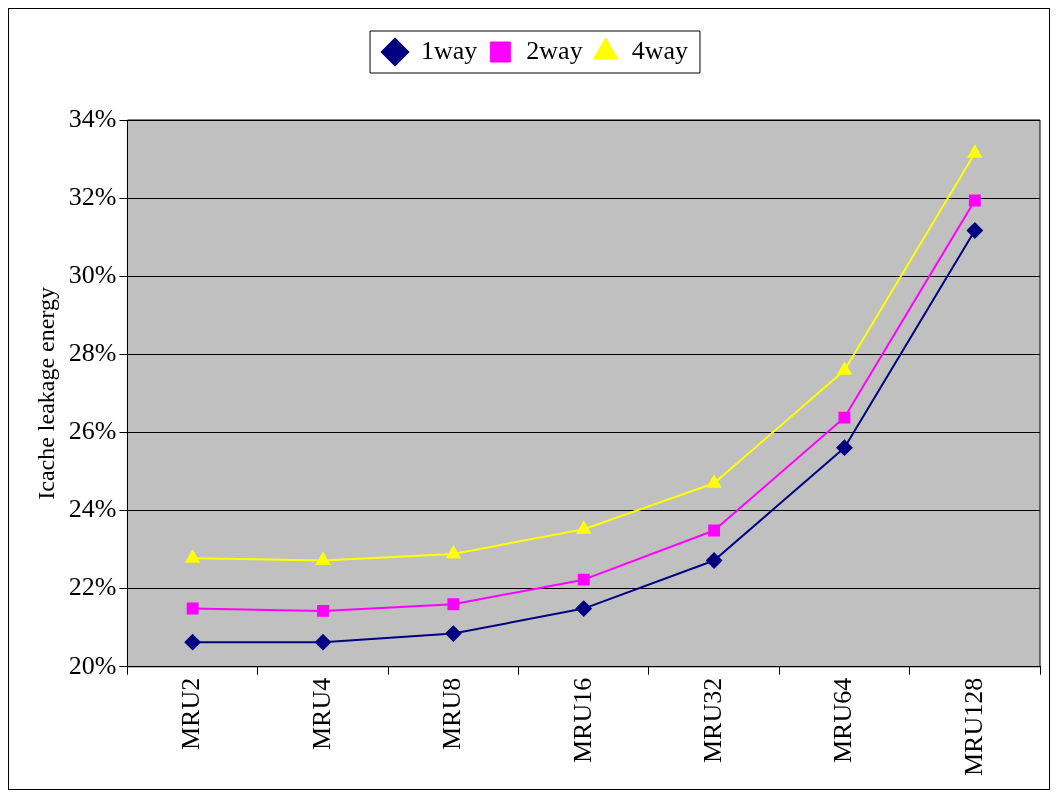 This screenshot has height=798, width=1058. What do you see at coordinates (45, 393) in the screenshot?
I see `y-axis-title: Icache leakage energy` at bounding box center [45, 393].